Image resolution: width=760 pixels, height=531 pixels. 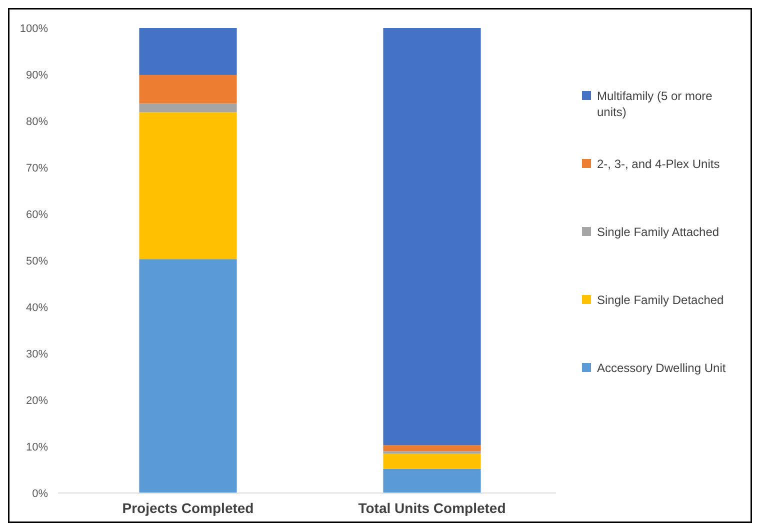 What do you see at coordinates (655, 104) in the screenshot?
I see `legend-label: Multifamily (5 or more units)` at bounding box center [655, 104].